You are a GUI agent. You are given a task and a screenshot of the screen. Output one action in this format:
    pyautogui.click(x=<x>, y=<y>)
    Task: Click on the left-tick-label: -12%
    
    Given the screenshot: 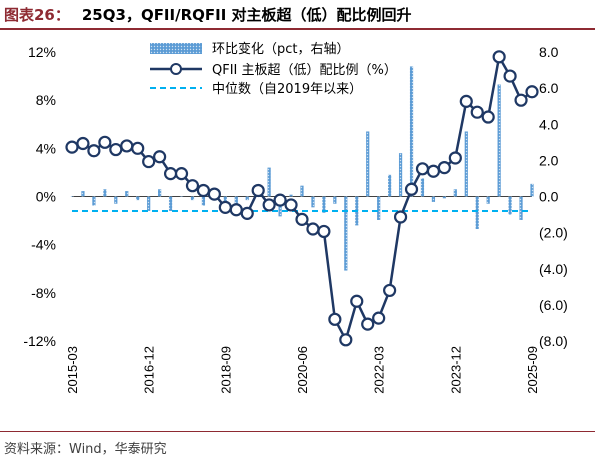 What is the action you would take?
    pyautogui.click(x=39, y=341)
    